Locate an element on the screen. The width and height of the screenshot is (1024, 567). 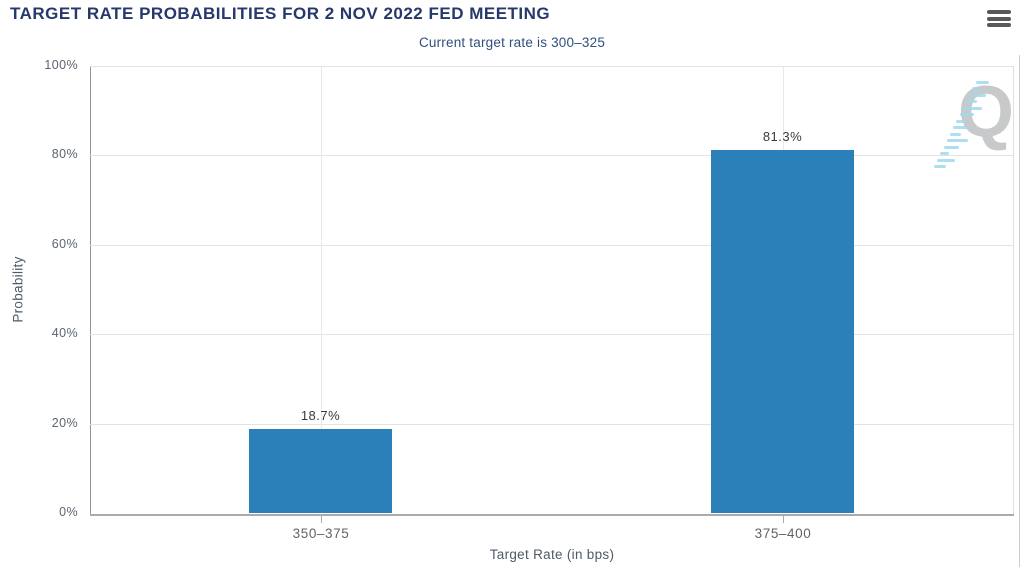
x-tick-label: 350–375 is located at coordinates (321, 533).